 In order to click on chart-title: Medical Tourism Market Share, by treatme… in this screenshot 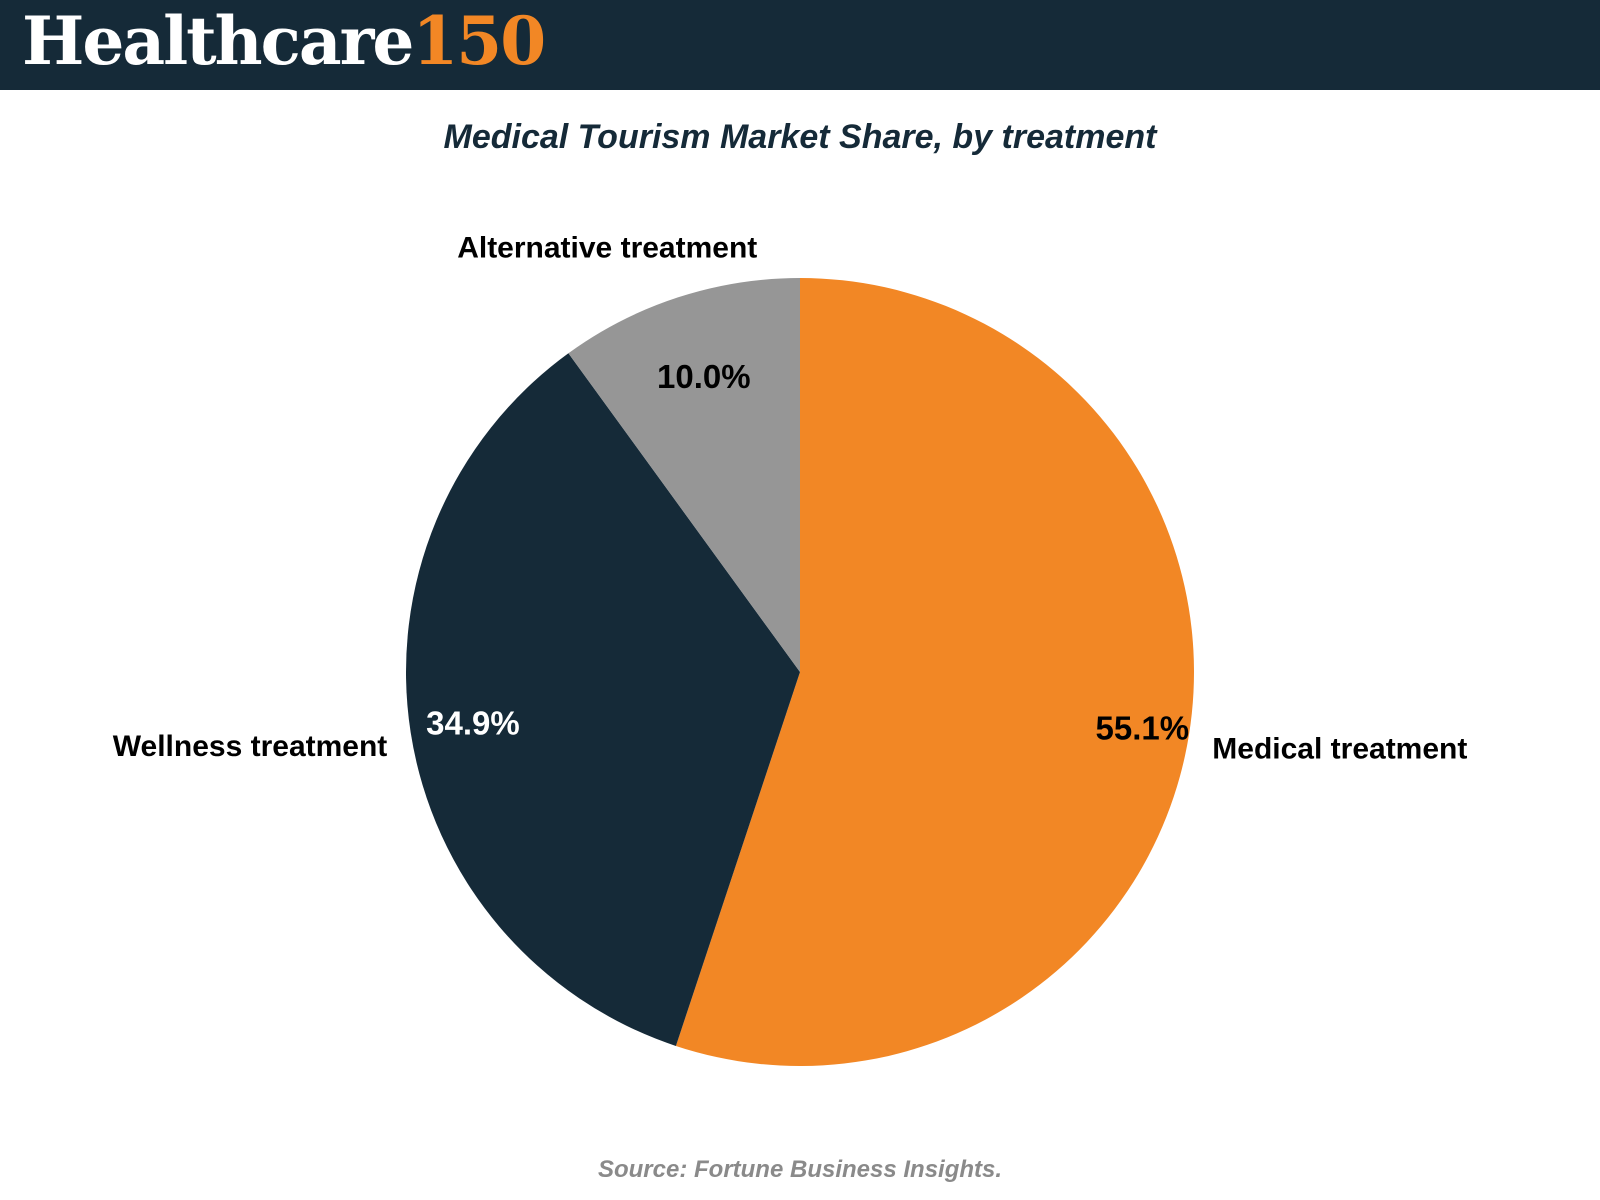, I will do `click(800, 137)`.